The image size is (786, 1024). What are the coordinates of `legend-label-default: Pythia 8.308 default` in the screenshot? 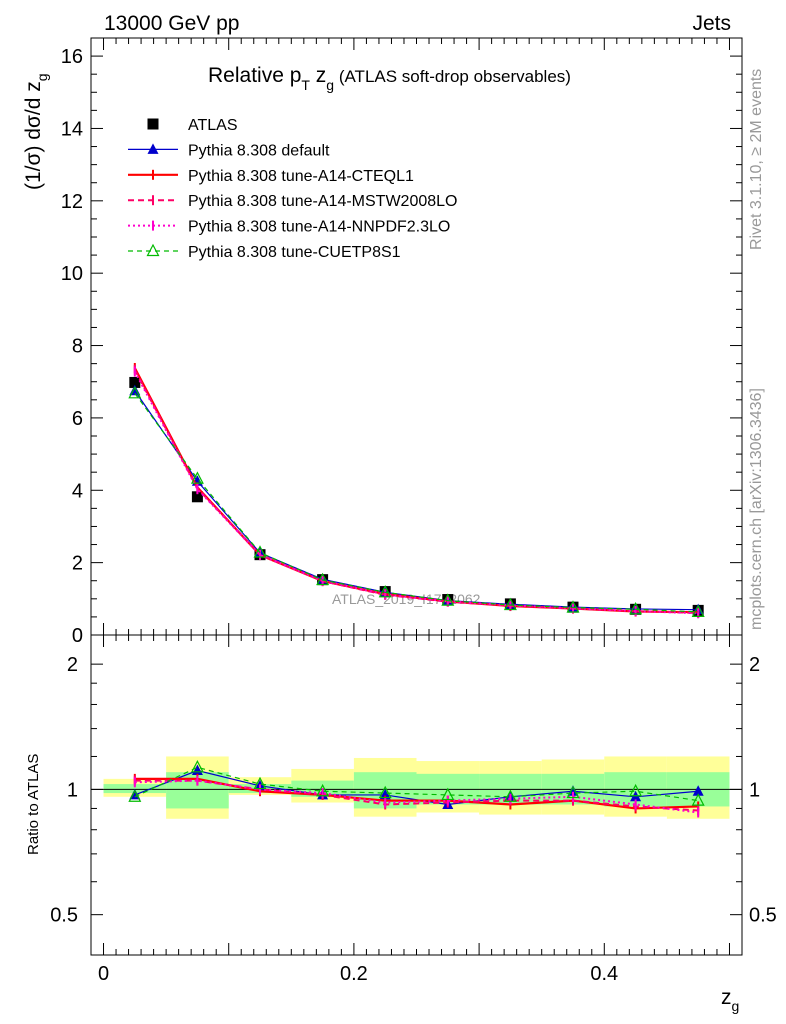 It's located at (259, 150).